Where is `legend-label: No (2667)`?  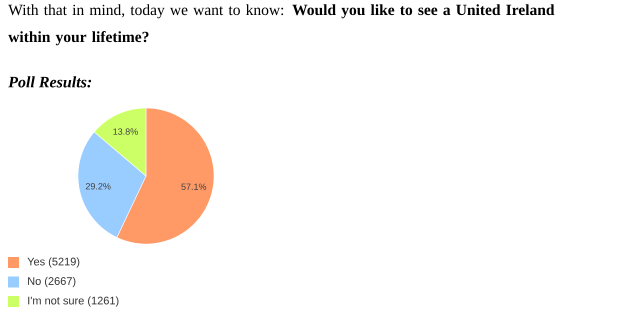
legend-label: No (2667) is located at coordinates (52, 282).